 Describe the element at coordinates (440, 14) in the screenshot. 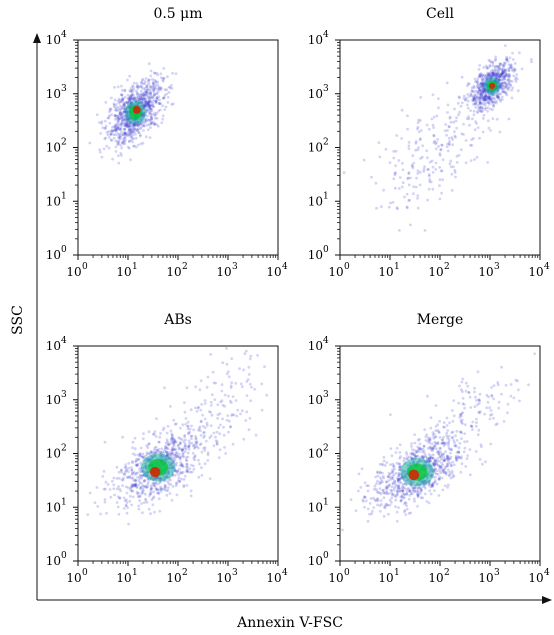

I see `panel-title: Cell` at that location.